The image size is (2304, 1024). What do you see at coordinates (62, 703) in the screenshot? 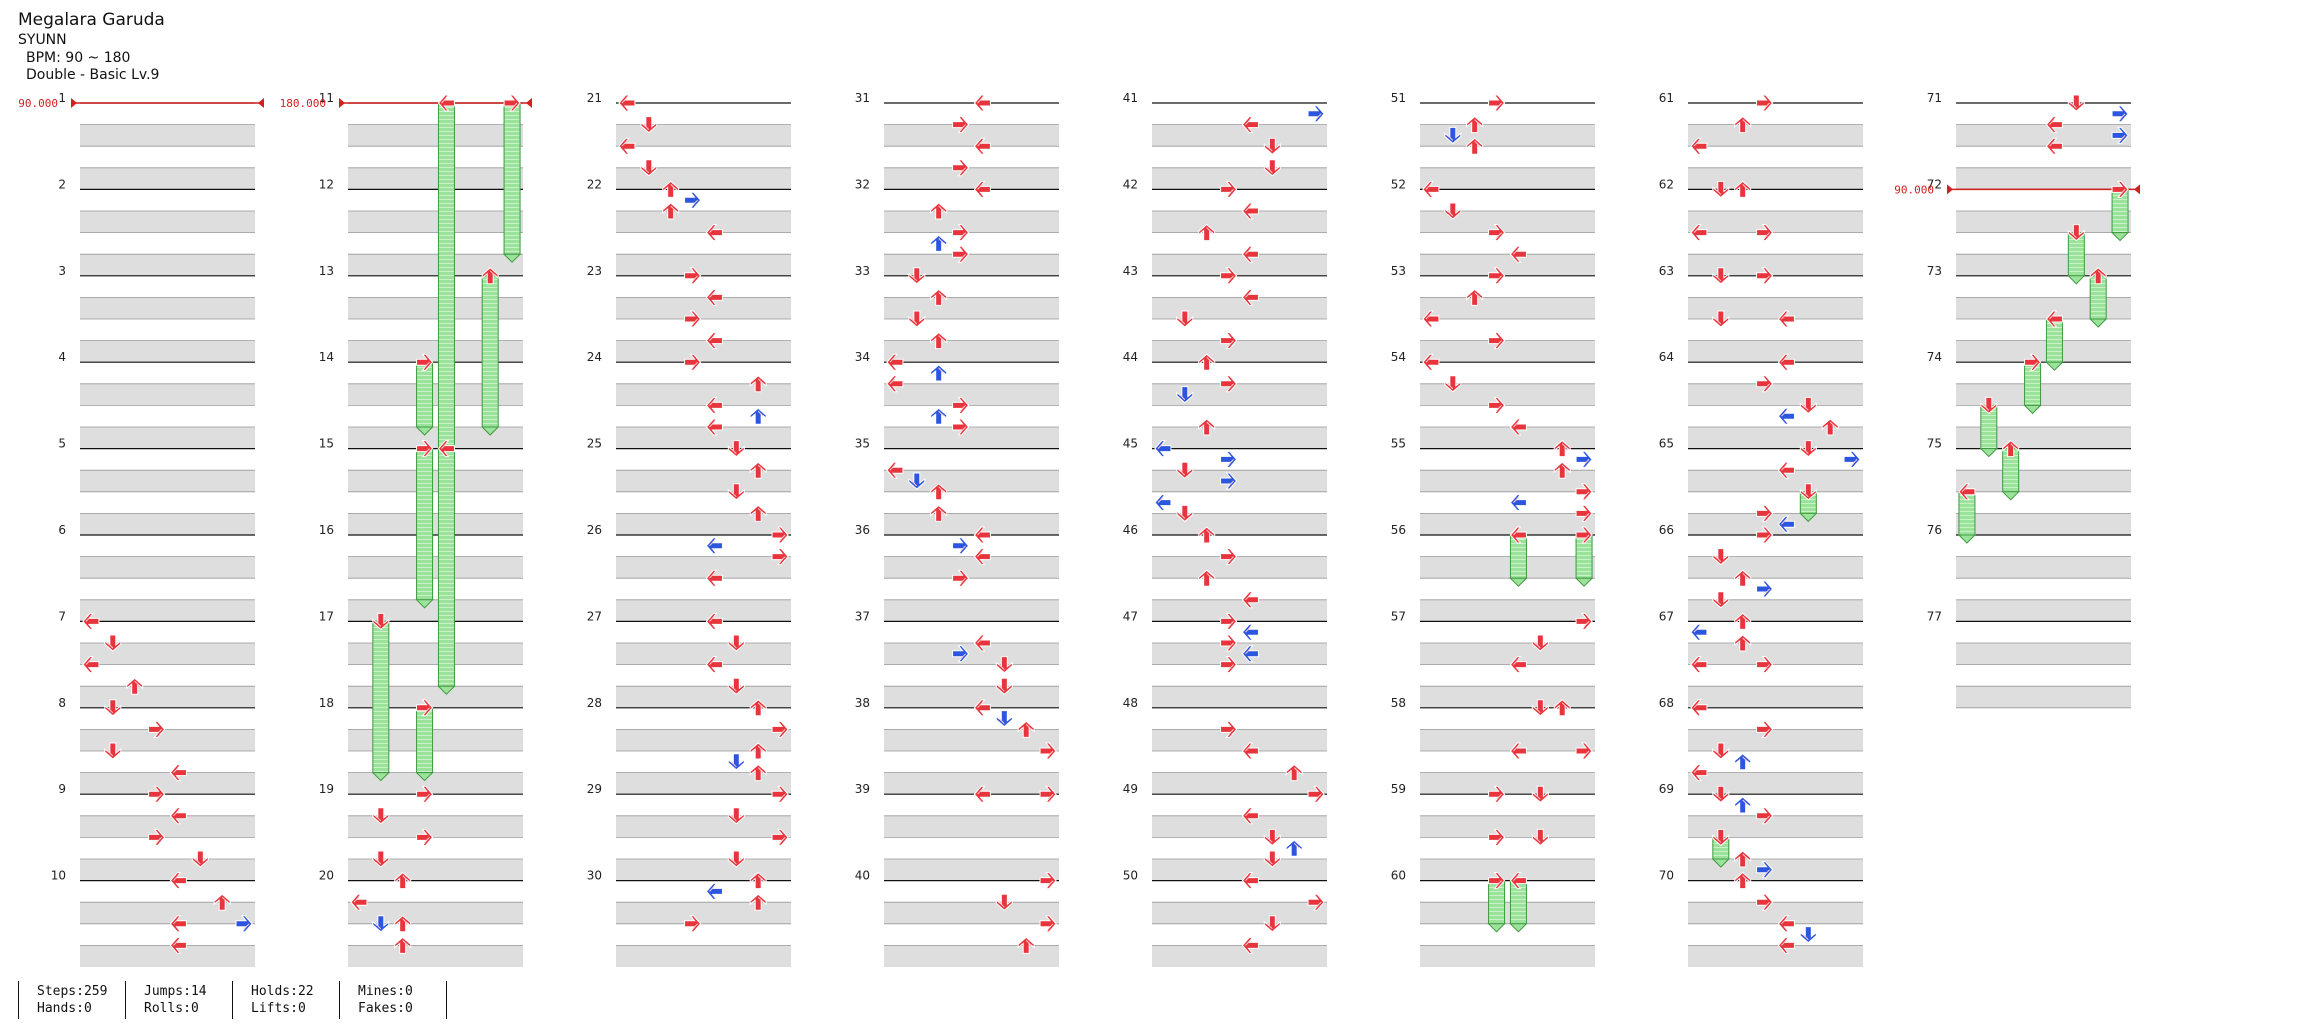
I see `measure-number: 8` at bounding box center [62, 703].